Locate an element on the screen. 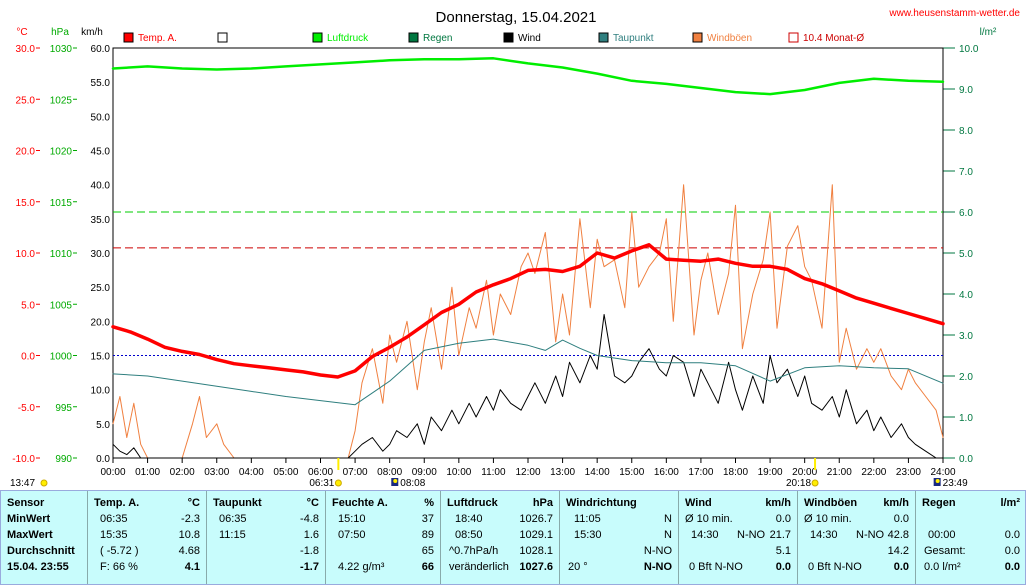  wind-max-dir: N-NO is located at coordinates (751, 535).